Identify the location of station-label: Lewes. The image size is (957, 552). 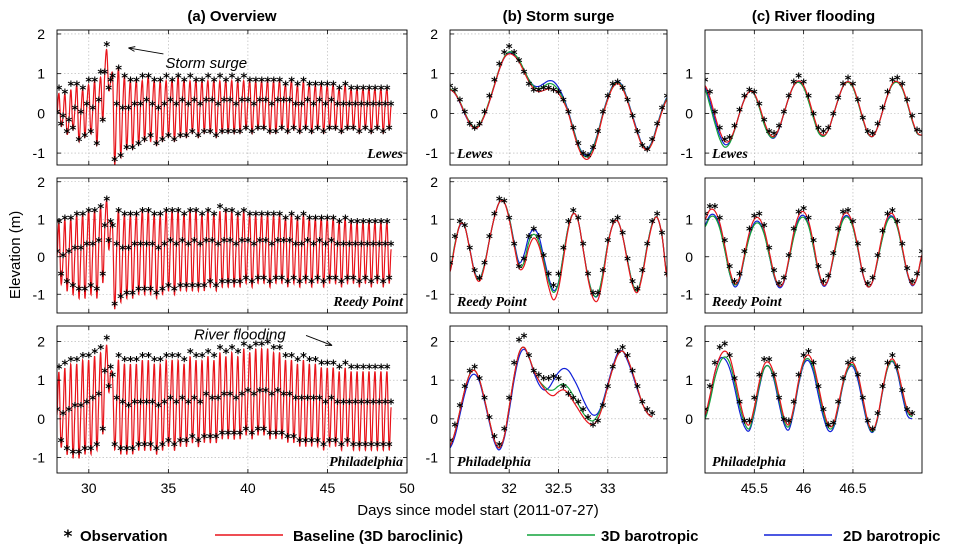
(384, 154).